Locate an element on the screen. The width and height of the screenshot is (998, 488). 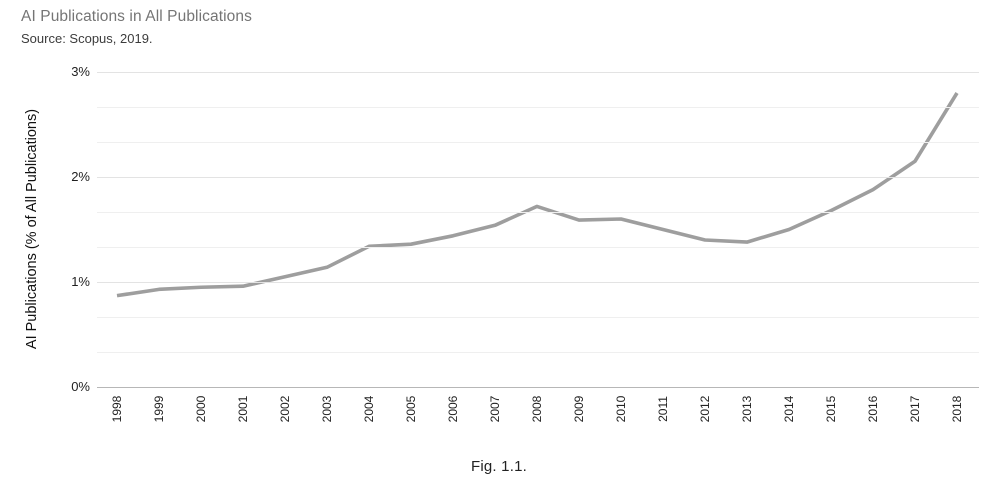
x-tick-label: 2011 is located at coordinates (663, 409).